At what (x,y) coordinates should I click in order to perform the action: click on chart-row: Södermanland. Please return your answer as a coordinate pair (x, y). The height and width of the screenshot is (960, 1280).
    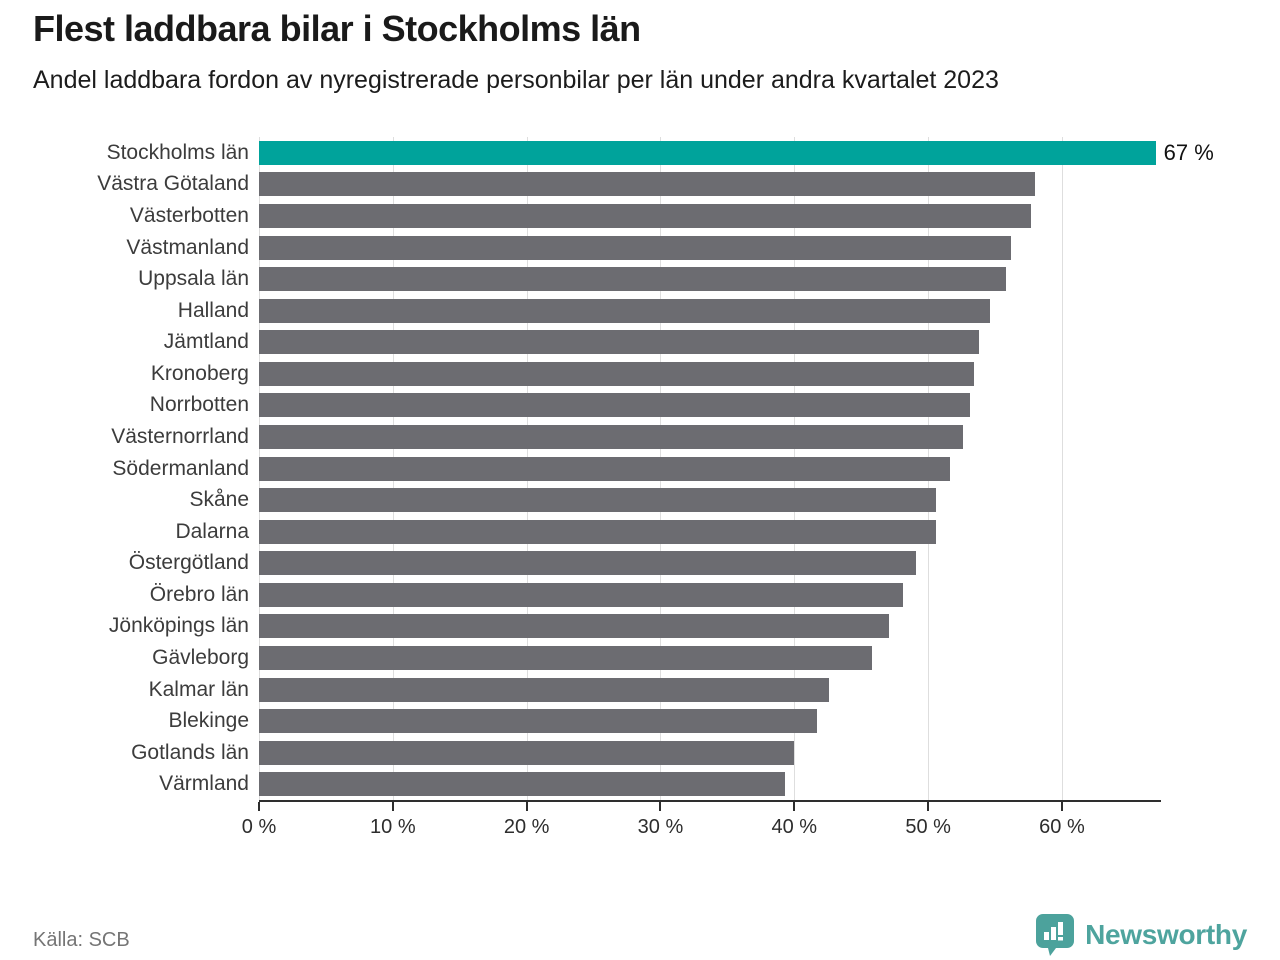
    Looking at the image, I should click on (597, 469).